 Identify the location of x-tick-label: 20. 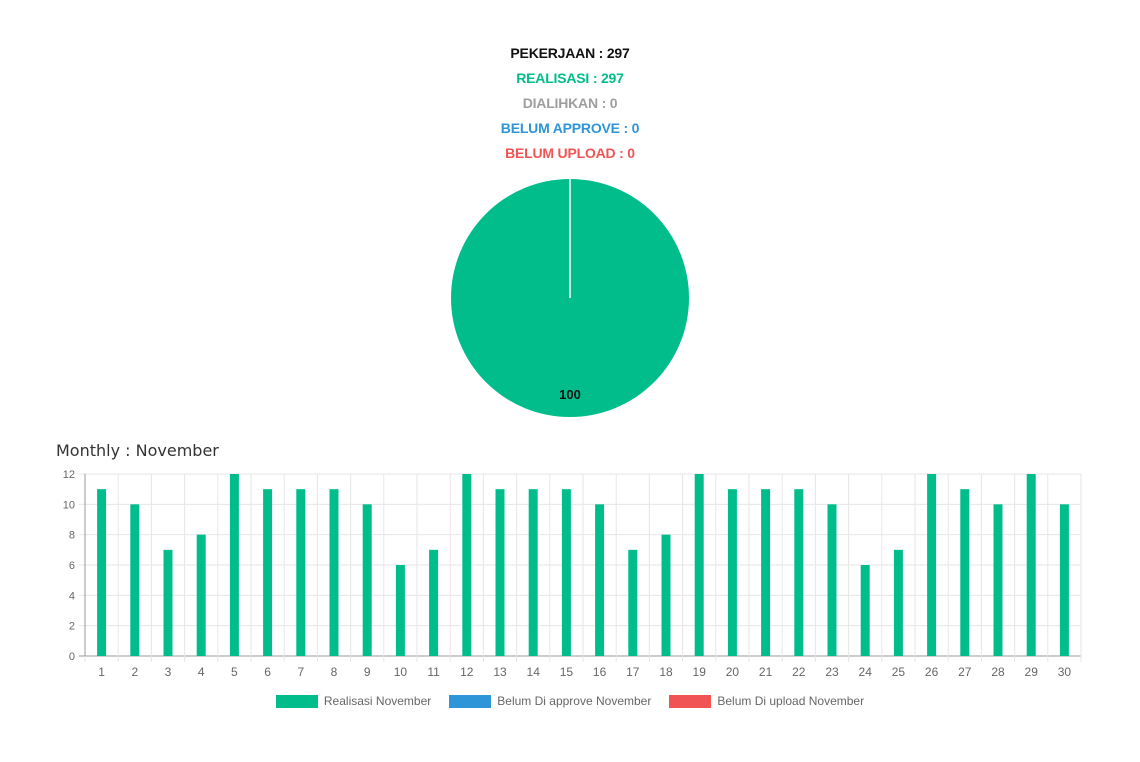
(733, 672).